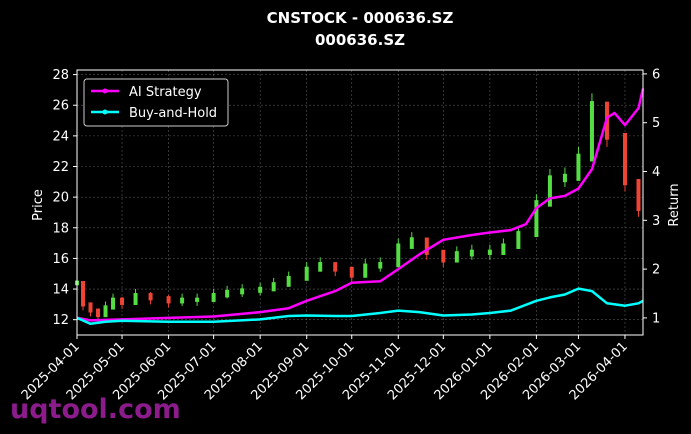  Describe the element at coordinates (60, 75) in the screenshot. I see `left-tick-label: 28` at that location.